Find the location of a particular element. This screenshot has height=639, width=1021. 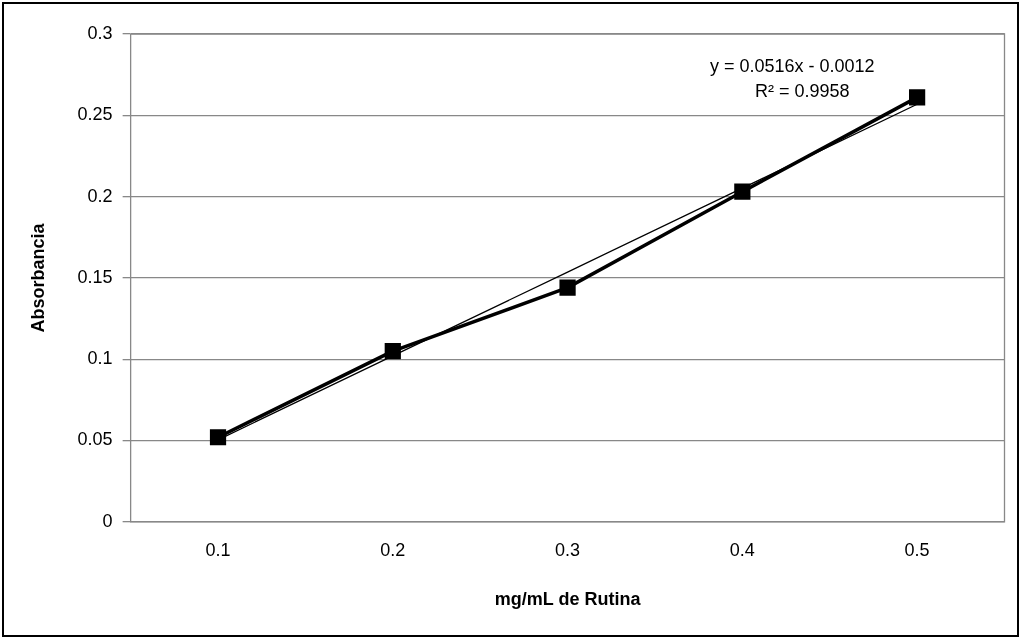

x-tick-label: 0.2 is located at coordinates (393, 549).